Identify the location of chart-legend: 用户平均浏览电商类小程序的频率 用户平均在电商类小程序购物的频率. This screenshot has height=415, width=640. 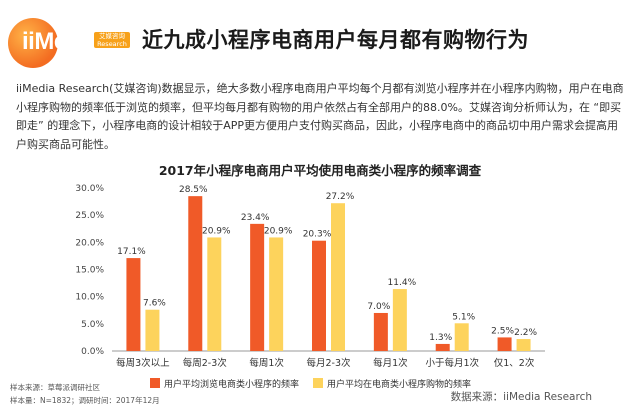
(317, 383).